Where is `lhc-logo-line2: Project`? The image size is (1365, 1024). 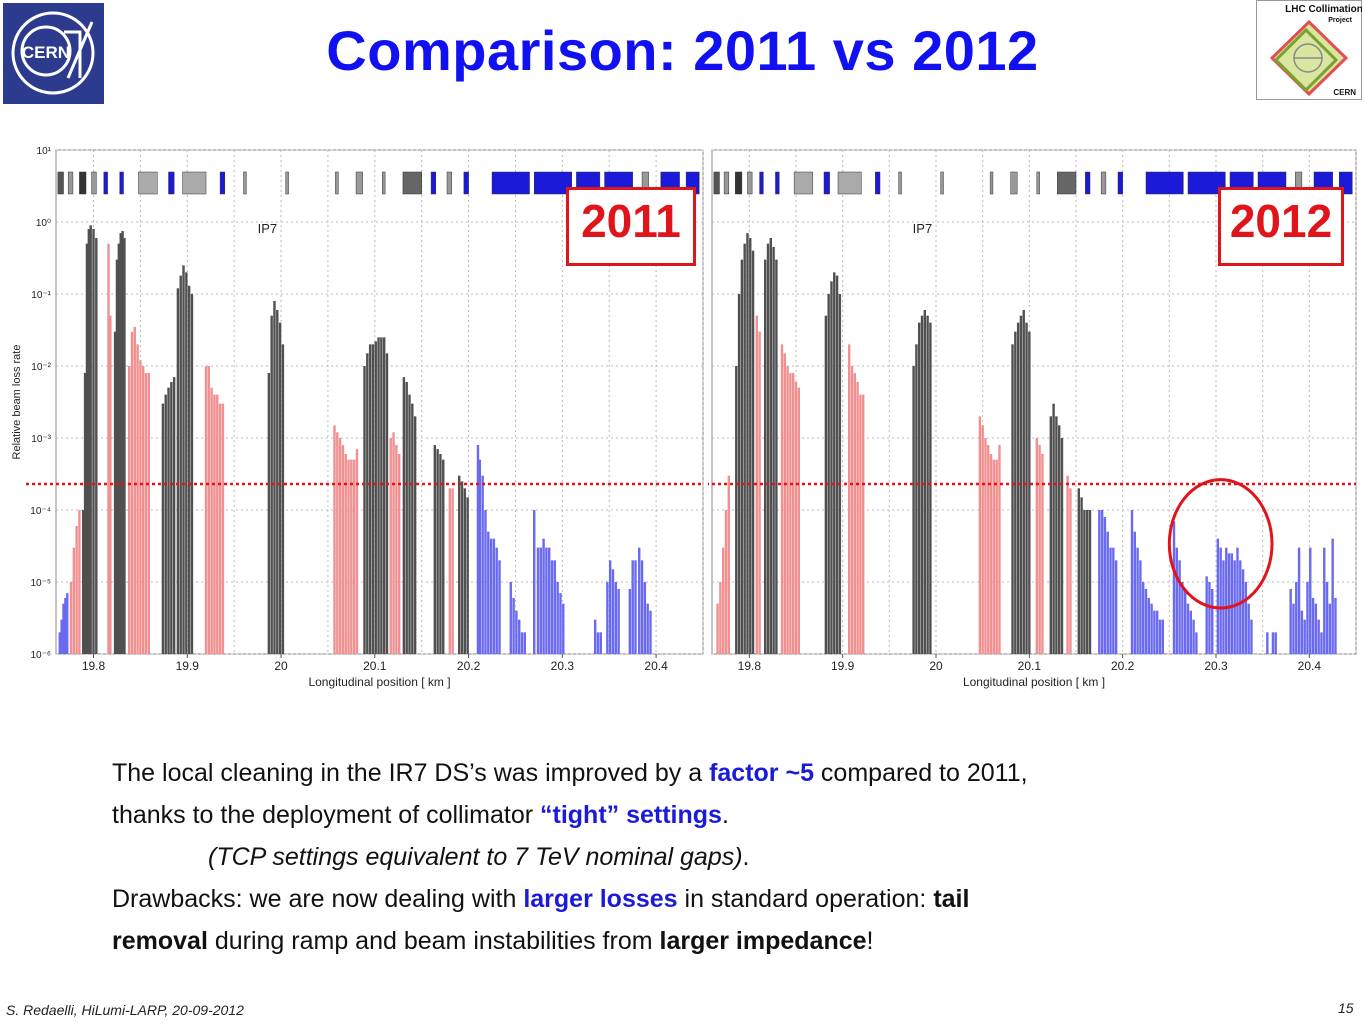 lhc-logo-line2: Project is located at coordinates (1340, 20).